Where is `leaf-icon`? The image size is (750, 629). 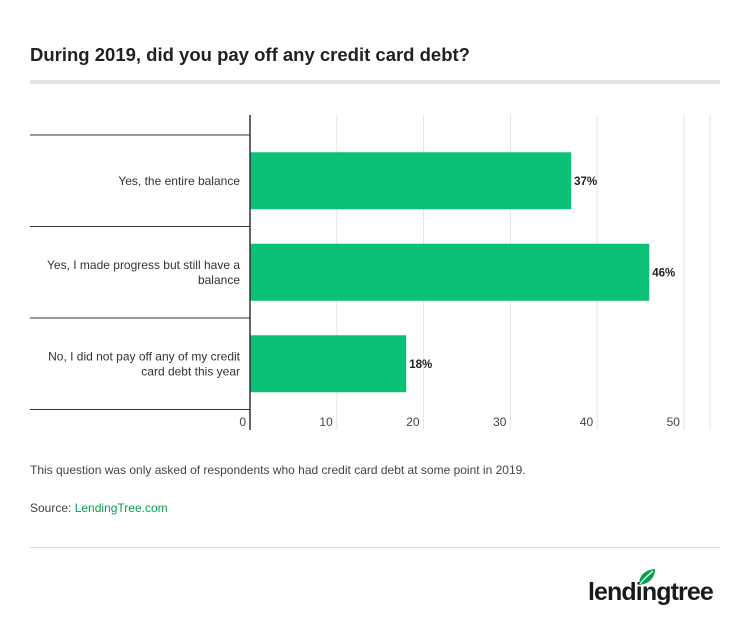
leaf-icon is located at coordinates (647, 577).